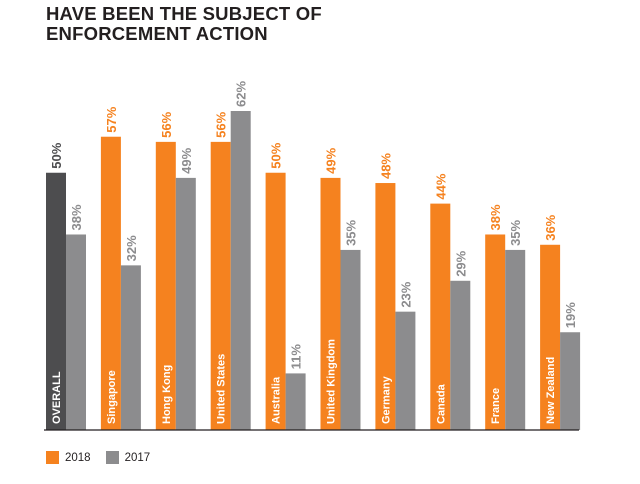 The image size is (640, 484). I want to click on bar-2017-united-kingdom, so click(350, 339).